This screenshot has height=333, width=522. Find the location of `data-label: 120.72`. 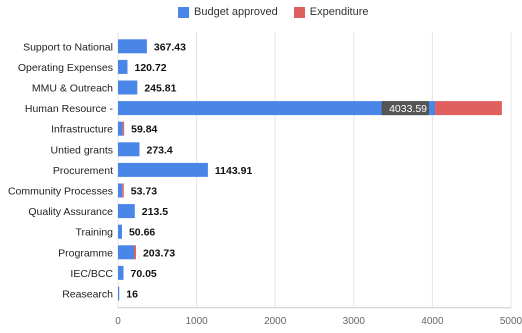

data-label: 120.72 is located at coordinates (150, 68).